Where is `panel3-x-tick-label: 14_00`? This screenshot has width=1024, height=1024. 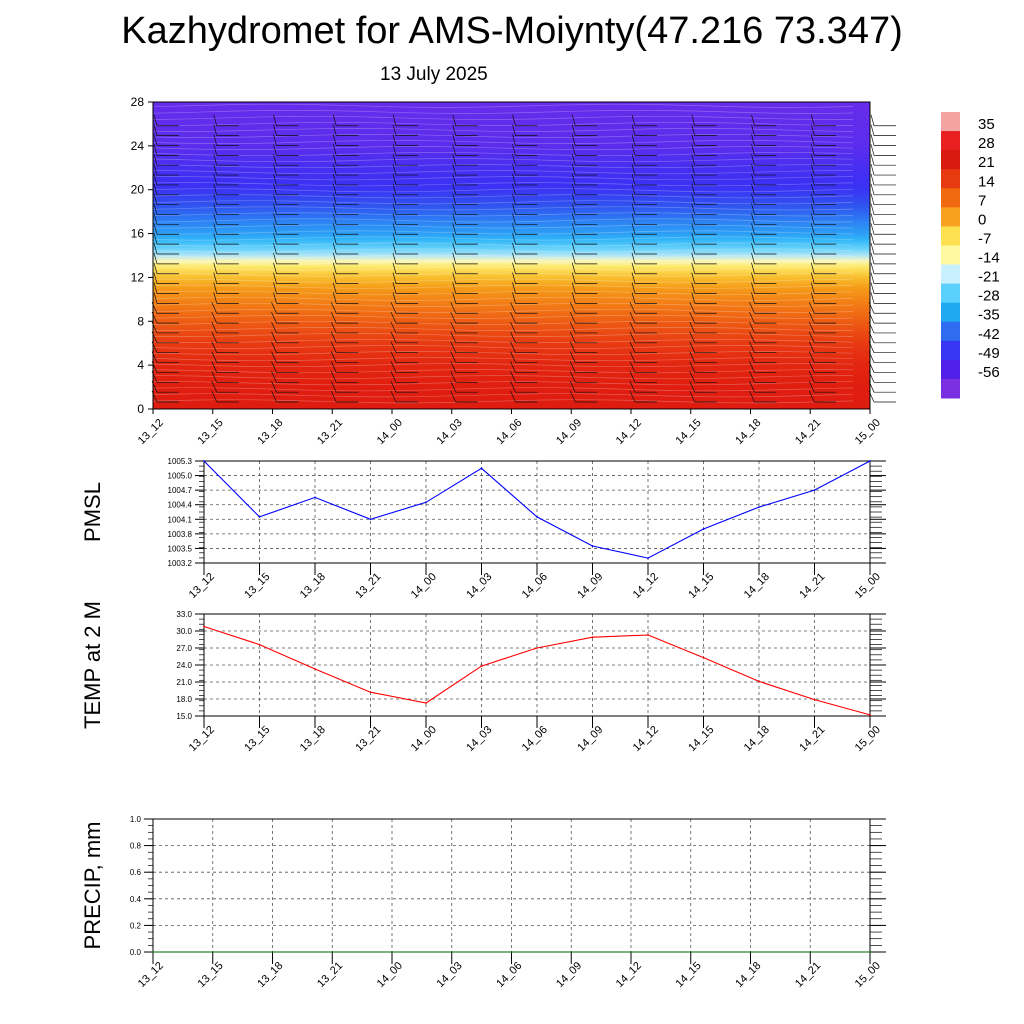
panel3-x-tick-label: 14_00 is located at coordinates (390, 975).